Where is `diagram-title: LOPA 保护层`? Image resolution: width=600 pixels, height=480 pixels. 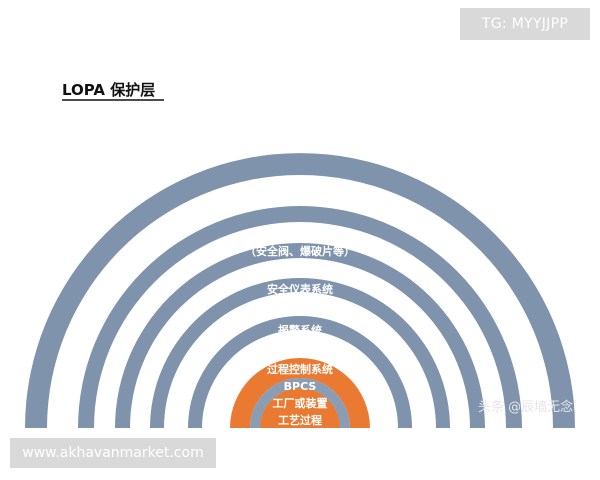 diagram-title: LOPA 保护层 is located at coordinates (108, 90).